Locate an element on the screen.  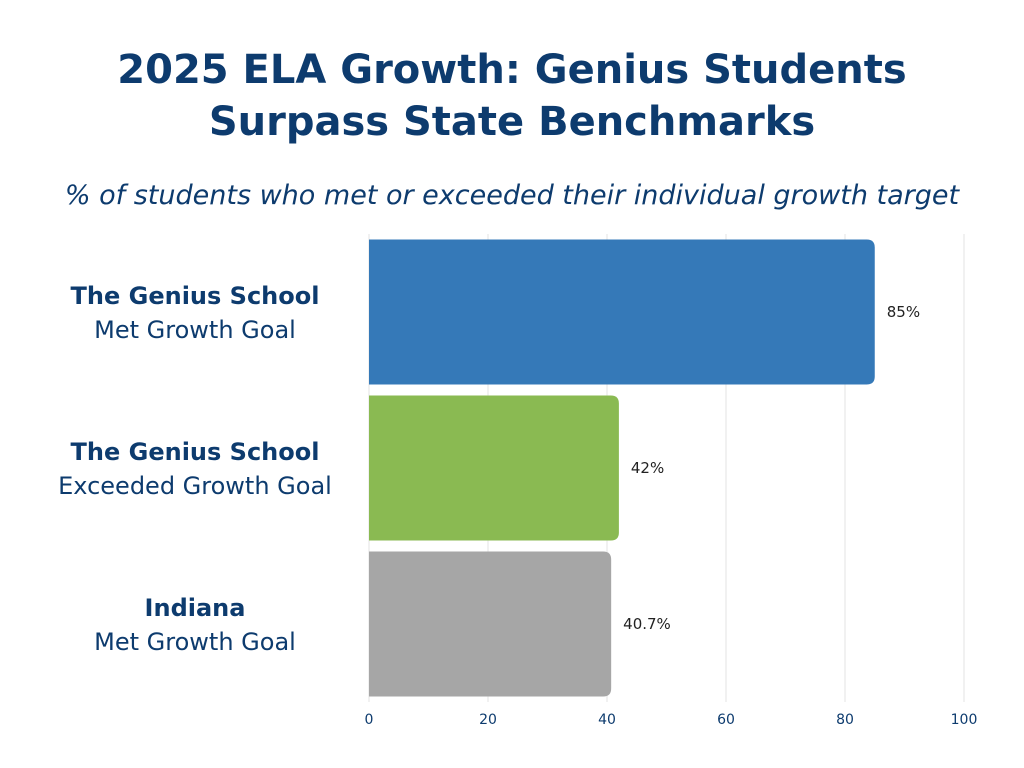
x-tick-label: 40 is located at coordinates (607, 720).